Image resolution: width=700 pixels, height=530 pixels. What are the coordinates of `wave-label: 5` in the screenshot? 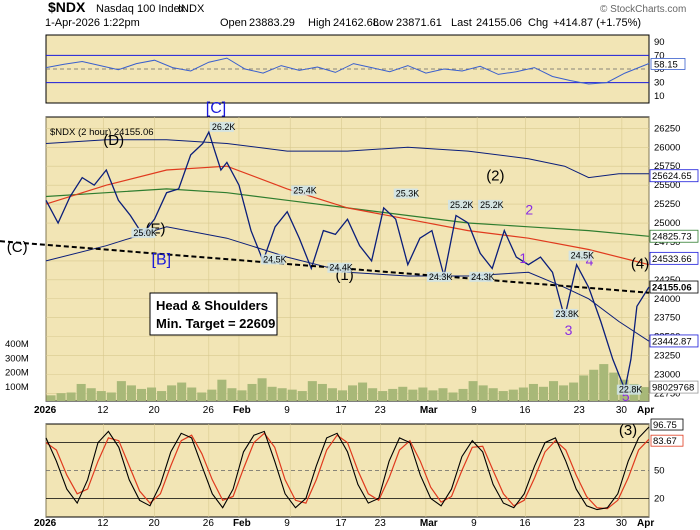 It's located at (626, 396).